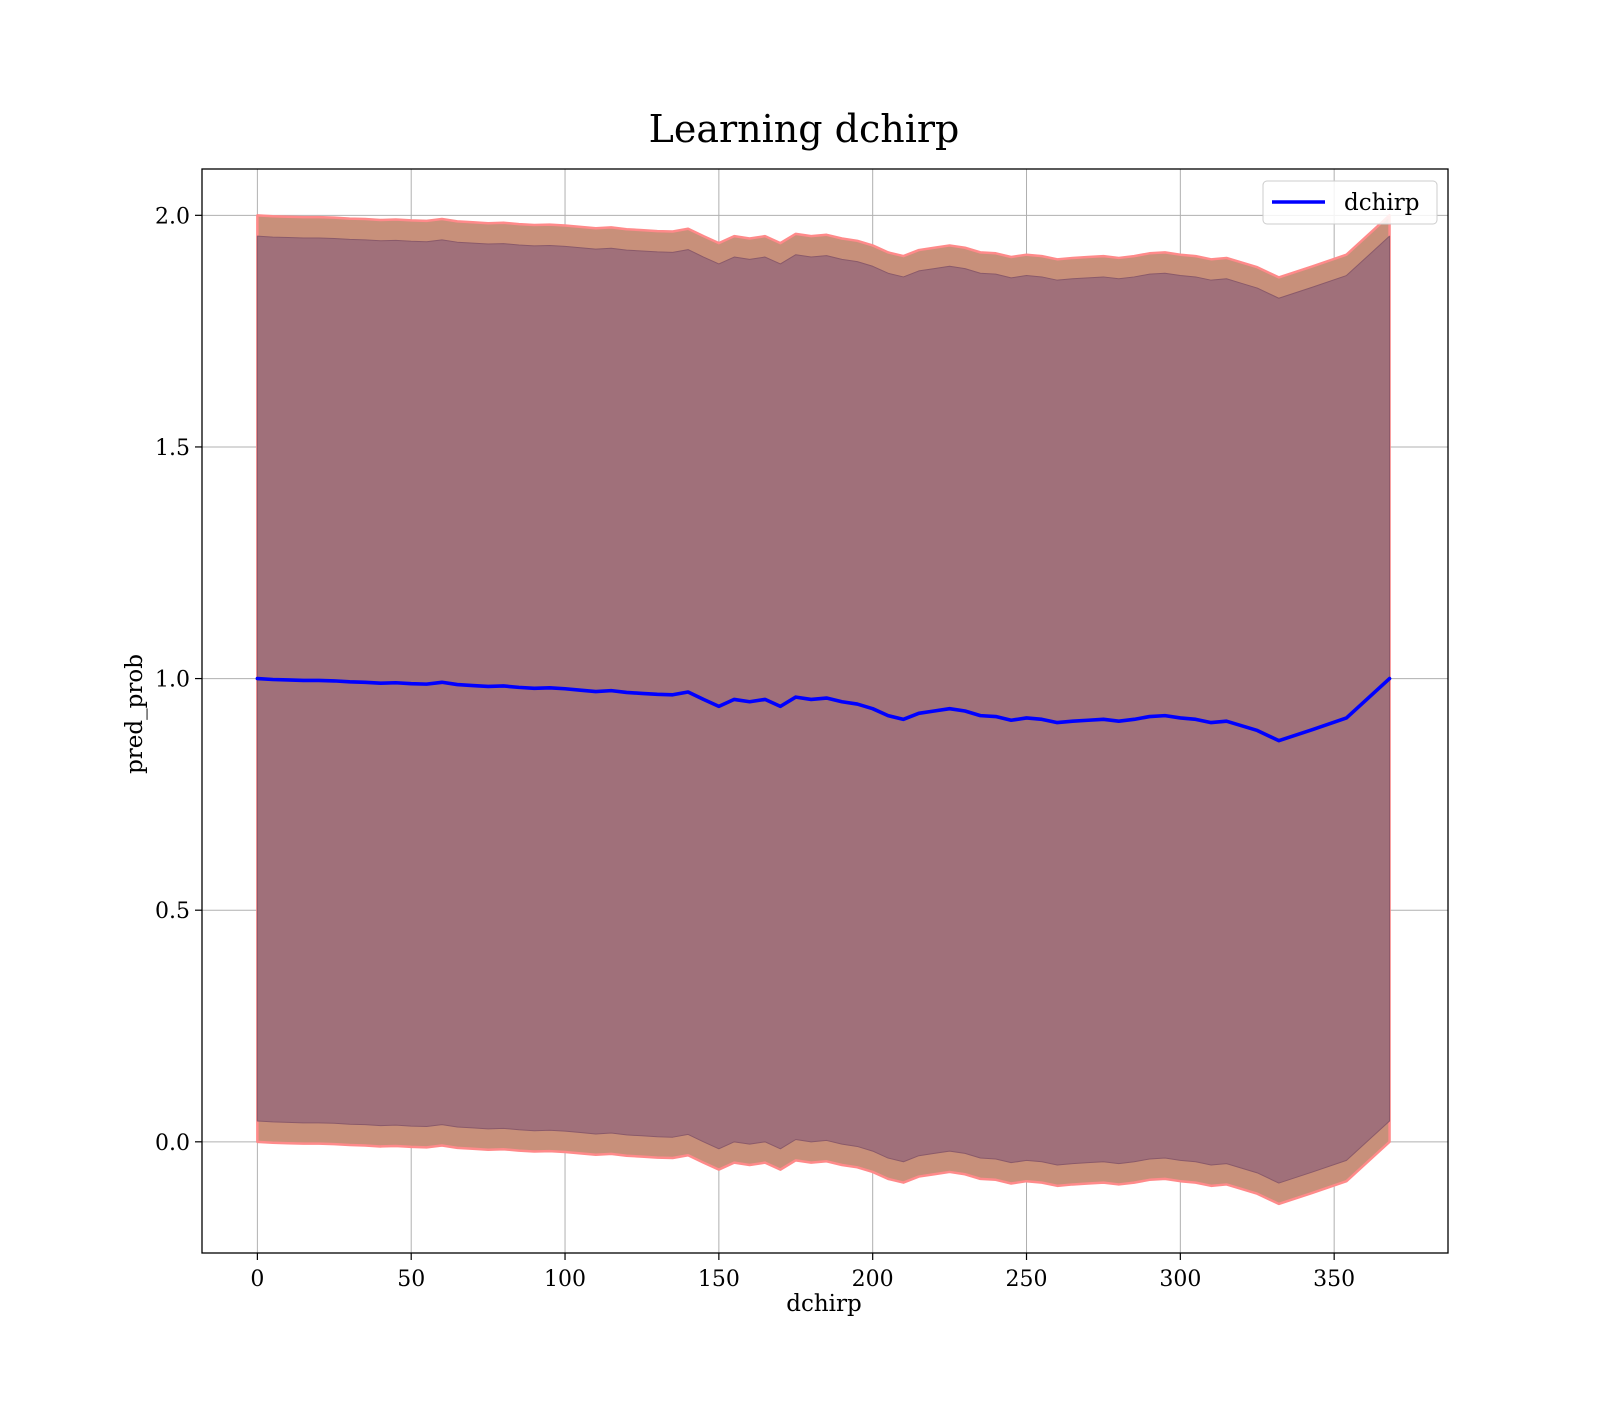  I want to click on x-tick-label: 0, so click(257, 1279).